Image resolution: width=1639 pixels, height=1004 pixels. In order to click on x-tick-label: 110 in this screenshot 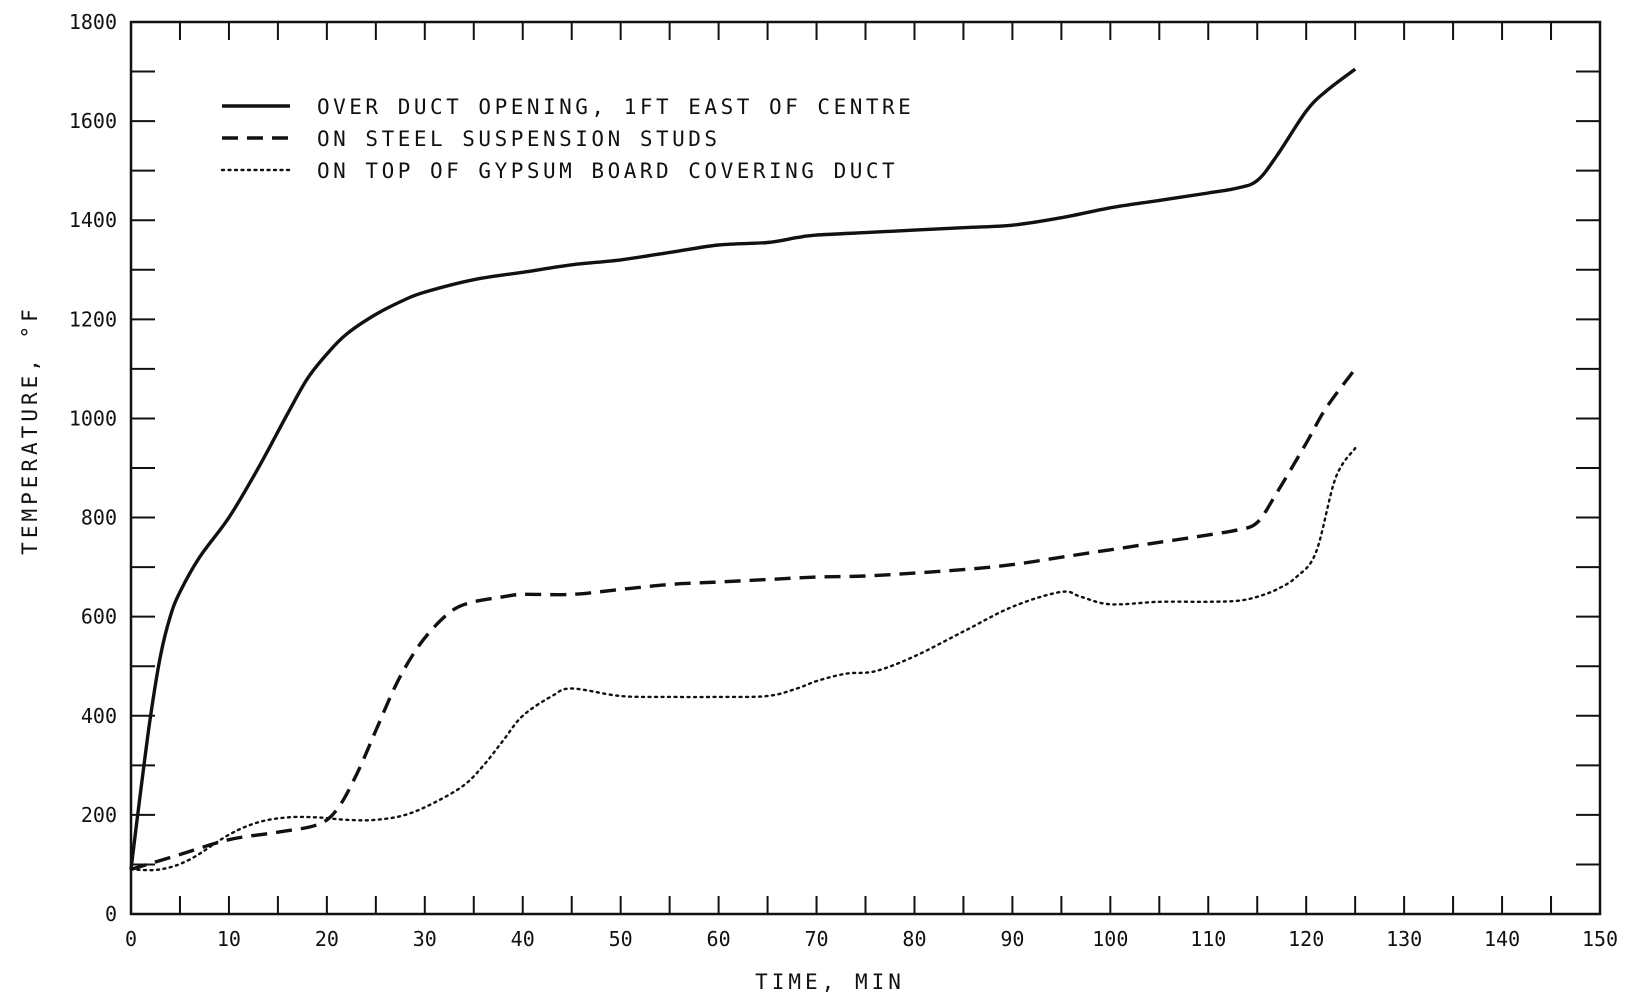, I will do `click(1208, 939)`.